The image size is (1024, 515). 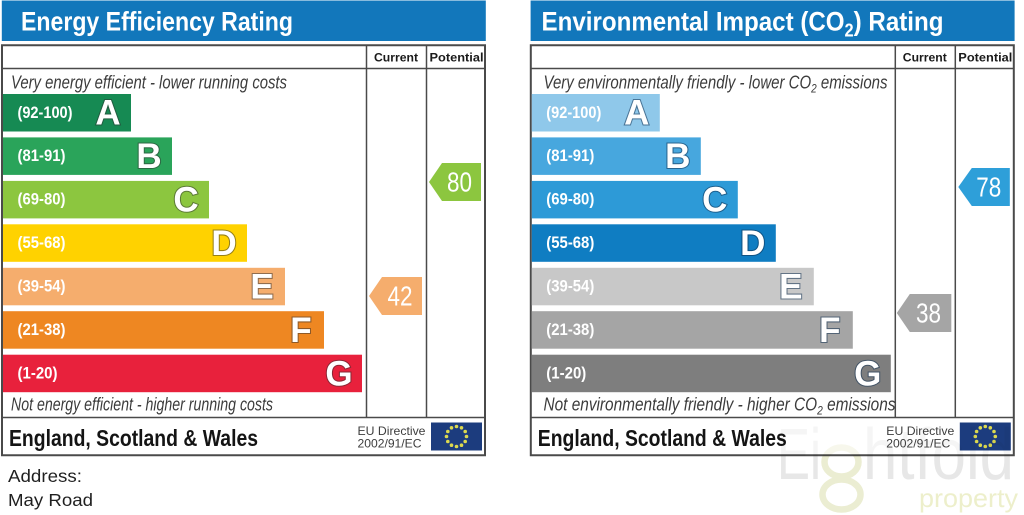 What do you see at coordinates (45, 476) in the screenshot?
I see `svg-text: Address:` at bounding box center [45, 476].